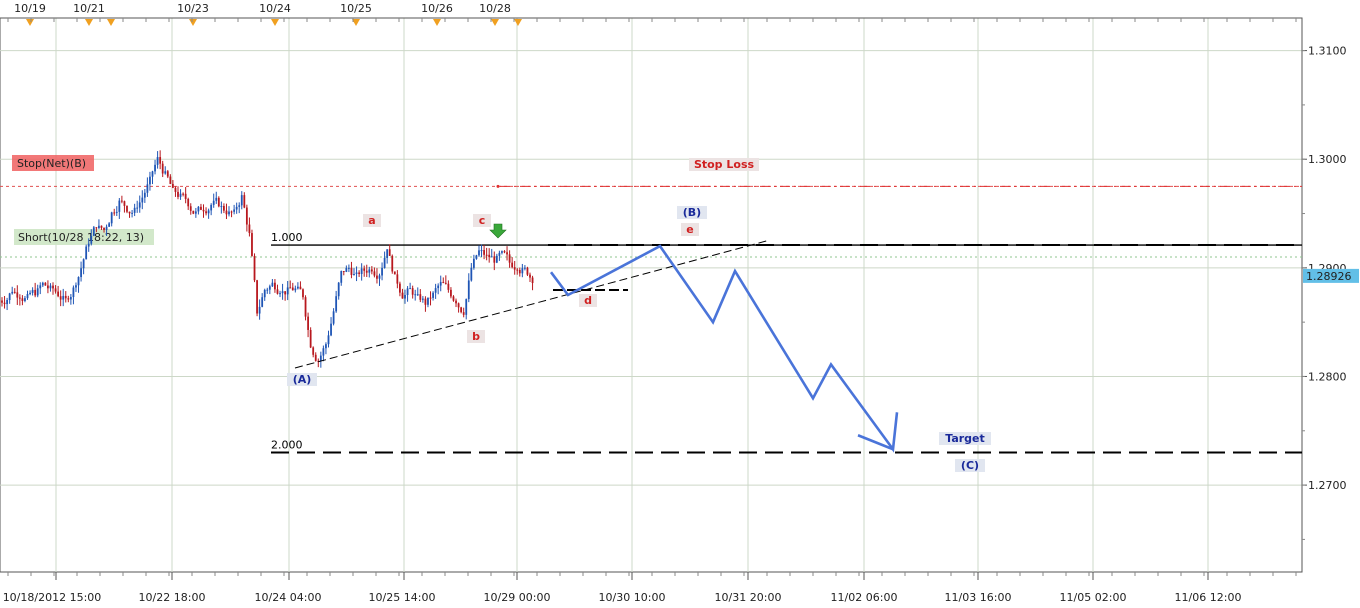 The height and width of the screenshot is (608, 1360). What do you see at coordinates (476, 336) in the screenshot?
I see `wave-b-label: b` at bounding box center [476, 336].